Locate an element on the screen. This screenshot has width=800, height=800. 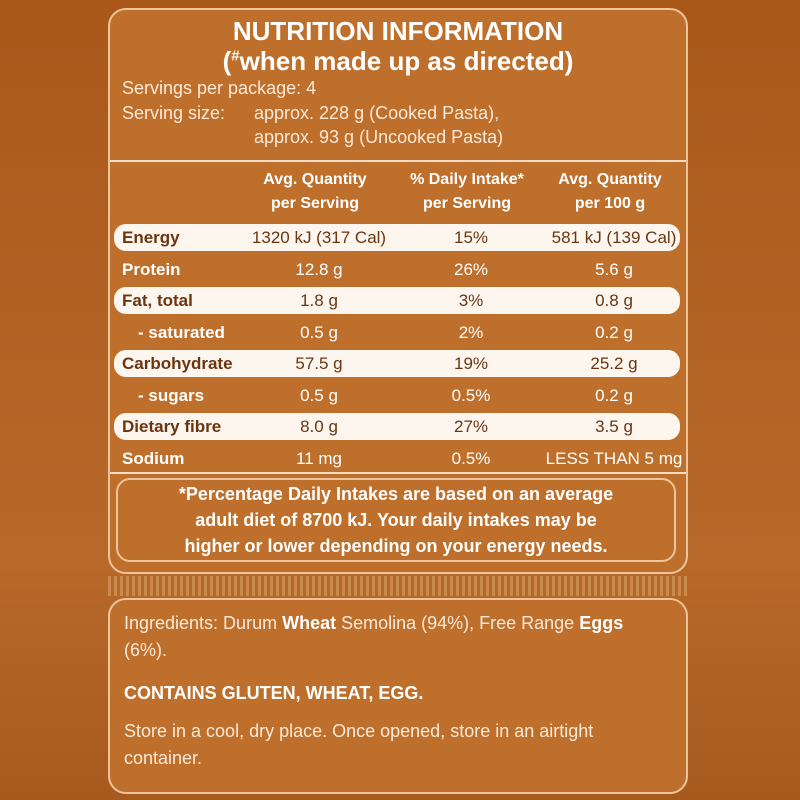
table-row: Sodium 11 mg 0.5% LESS THAN 5 mg is located at coordinates (398, 458).